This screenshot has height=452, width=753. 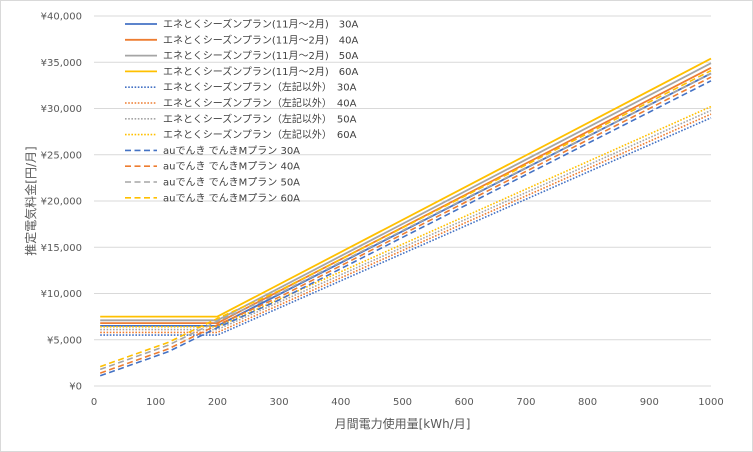 I want to click on legend-entry-label: エネとくシーズンプラン(11月～2月) 50A, so click(x=261, y=55).